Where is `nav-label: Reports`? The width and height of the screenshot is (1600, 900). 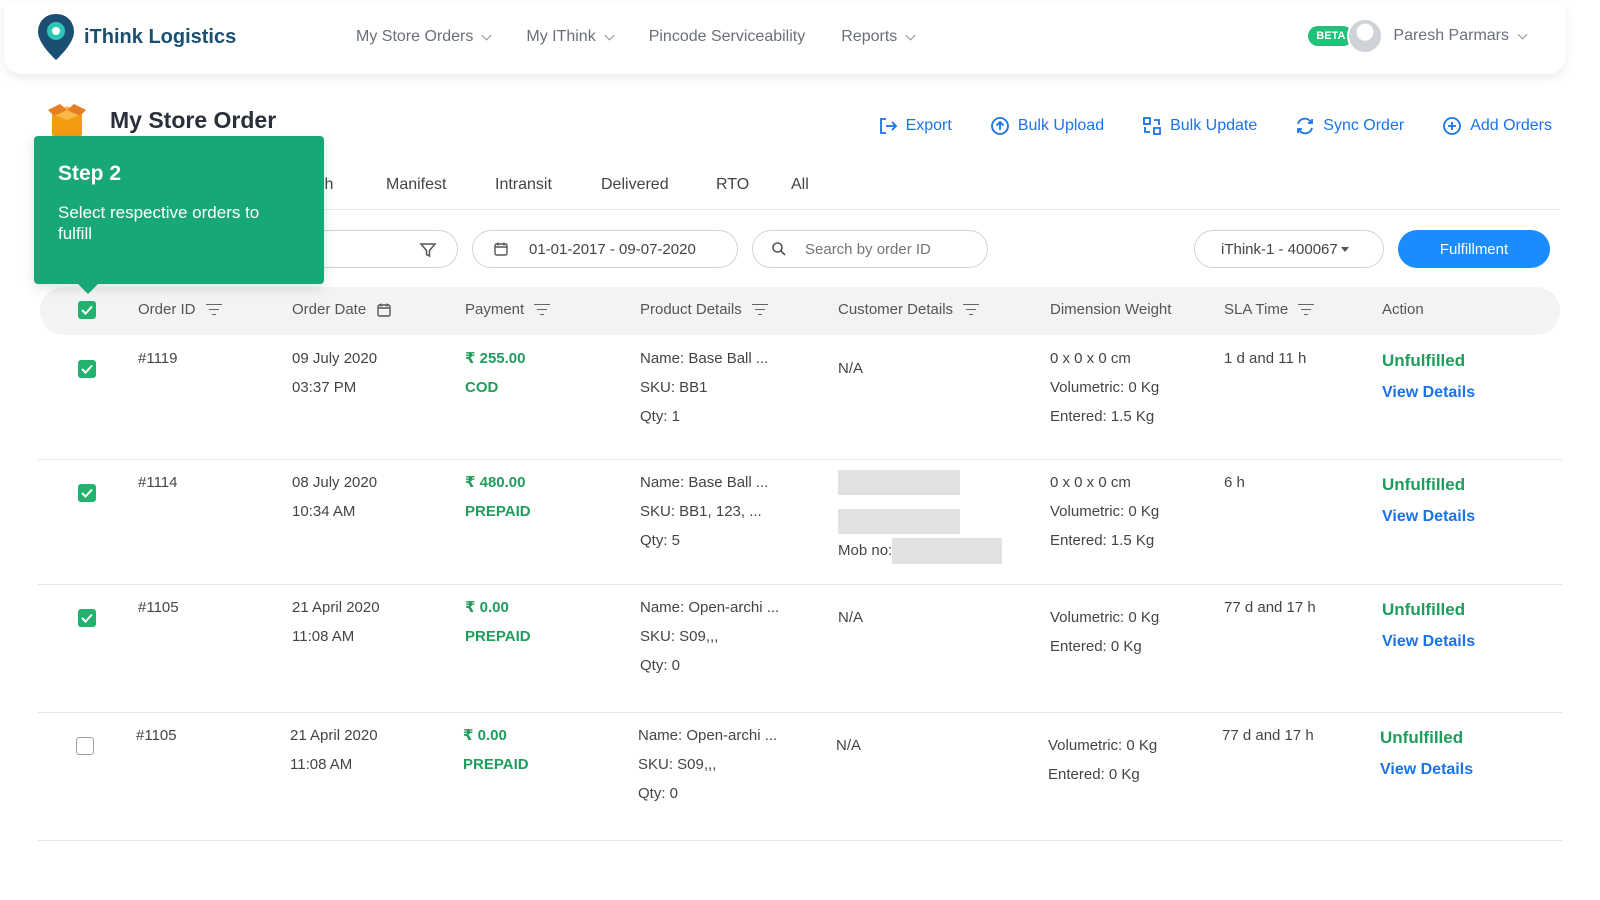
nav-label: Reports is located at coordinates (869, 36).